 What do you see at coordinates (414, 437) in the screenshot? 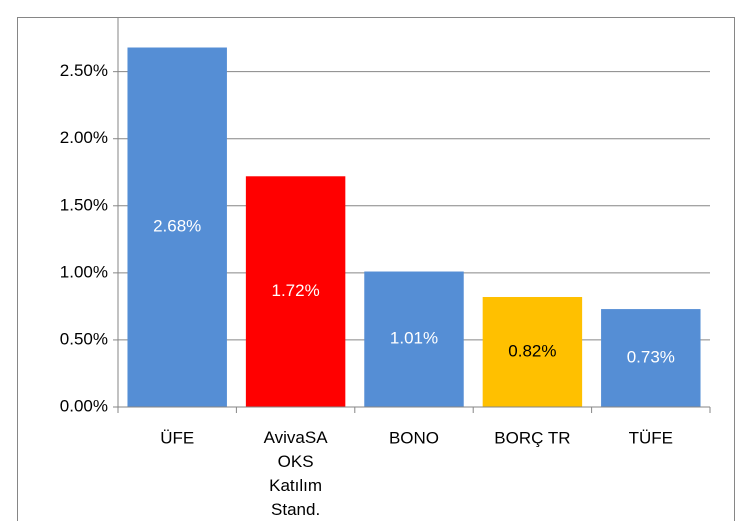
I see `x-tick-label: BONO` at bounding box center [414, 437].